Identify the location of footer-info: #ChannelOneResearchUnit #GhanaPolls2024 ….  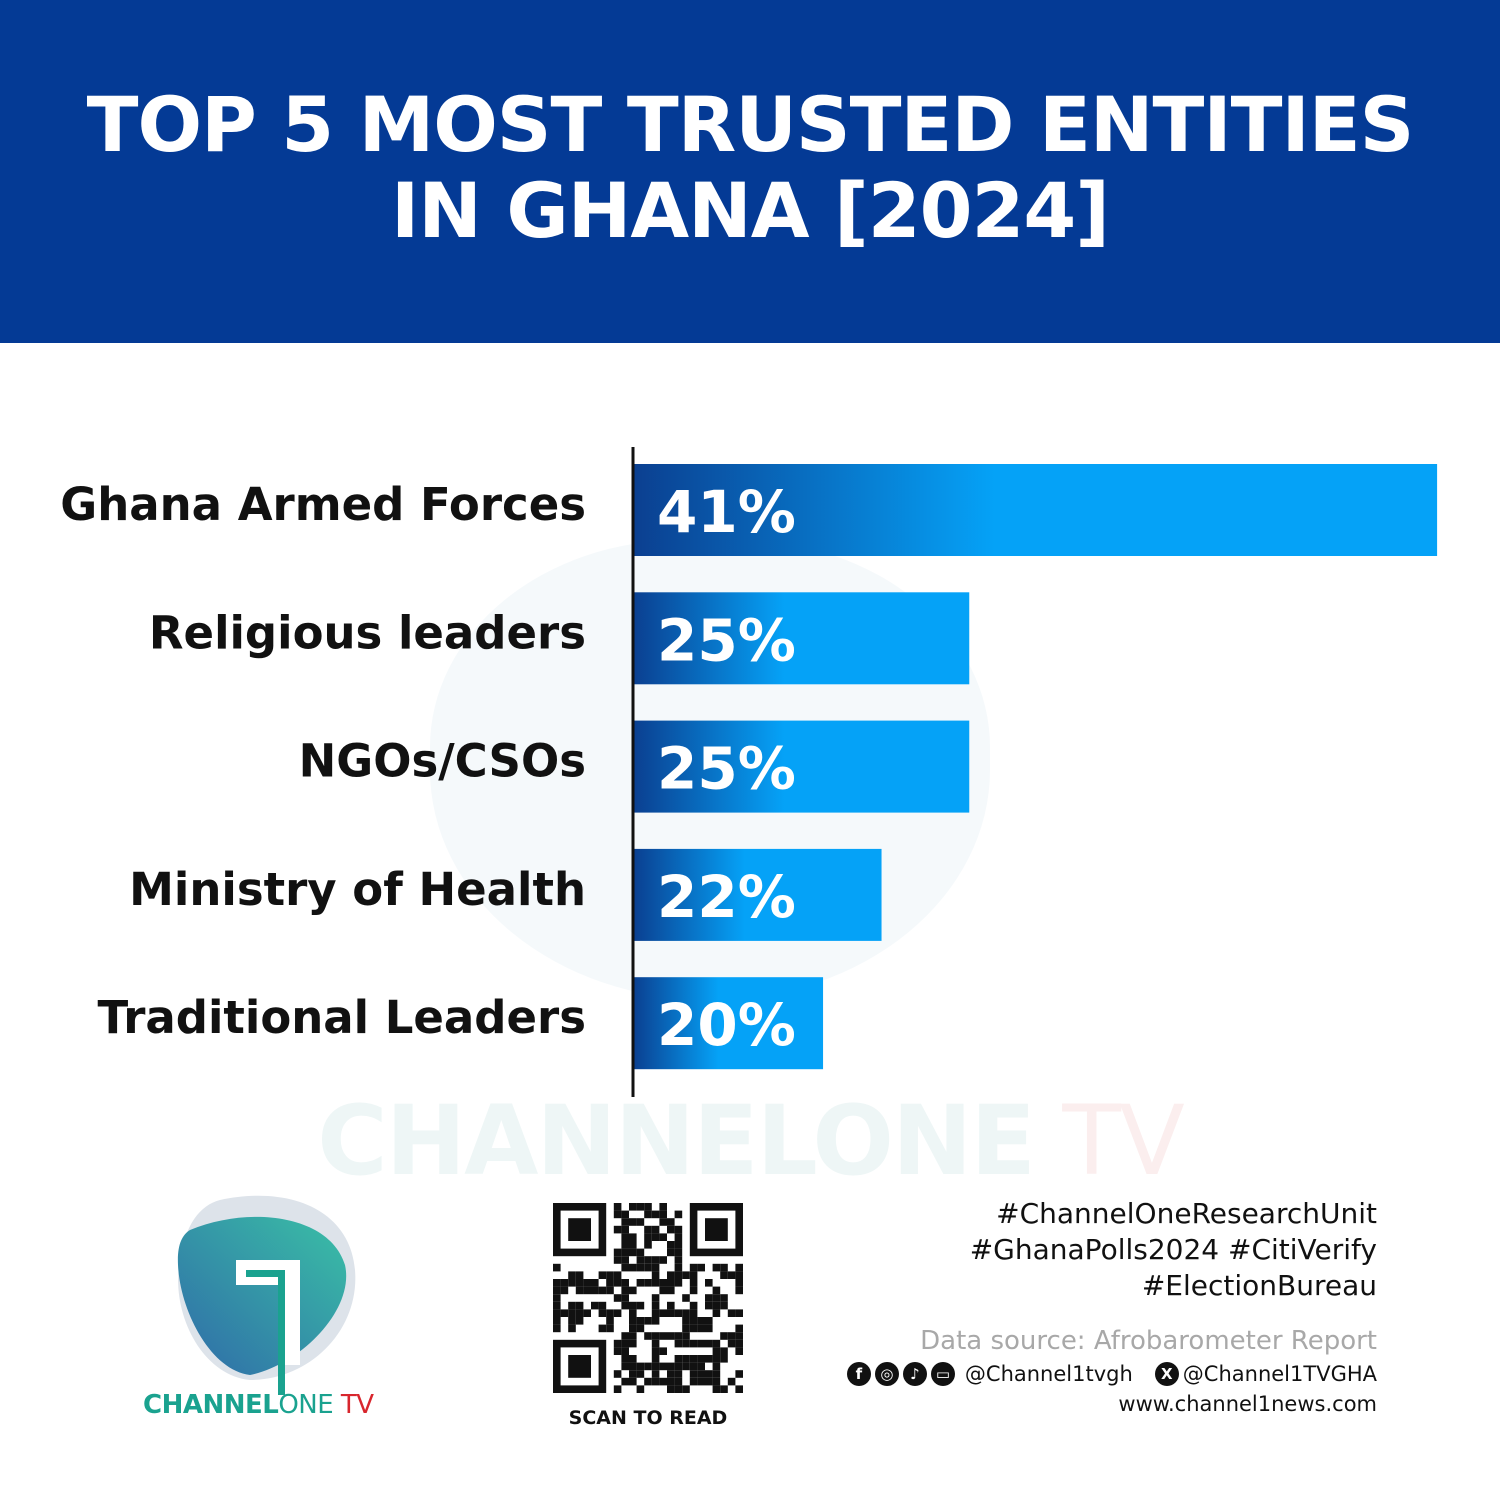
(1111, 1306).